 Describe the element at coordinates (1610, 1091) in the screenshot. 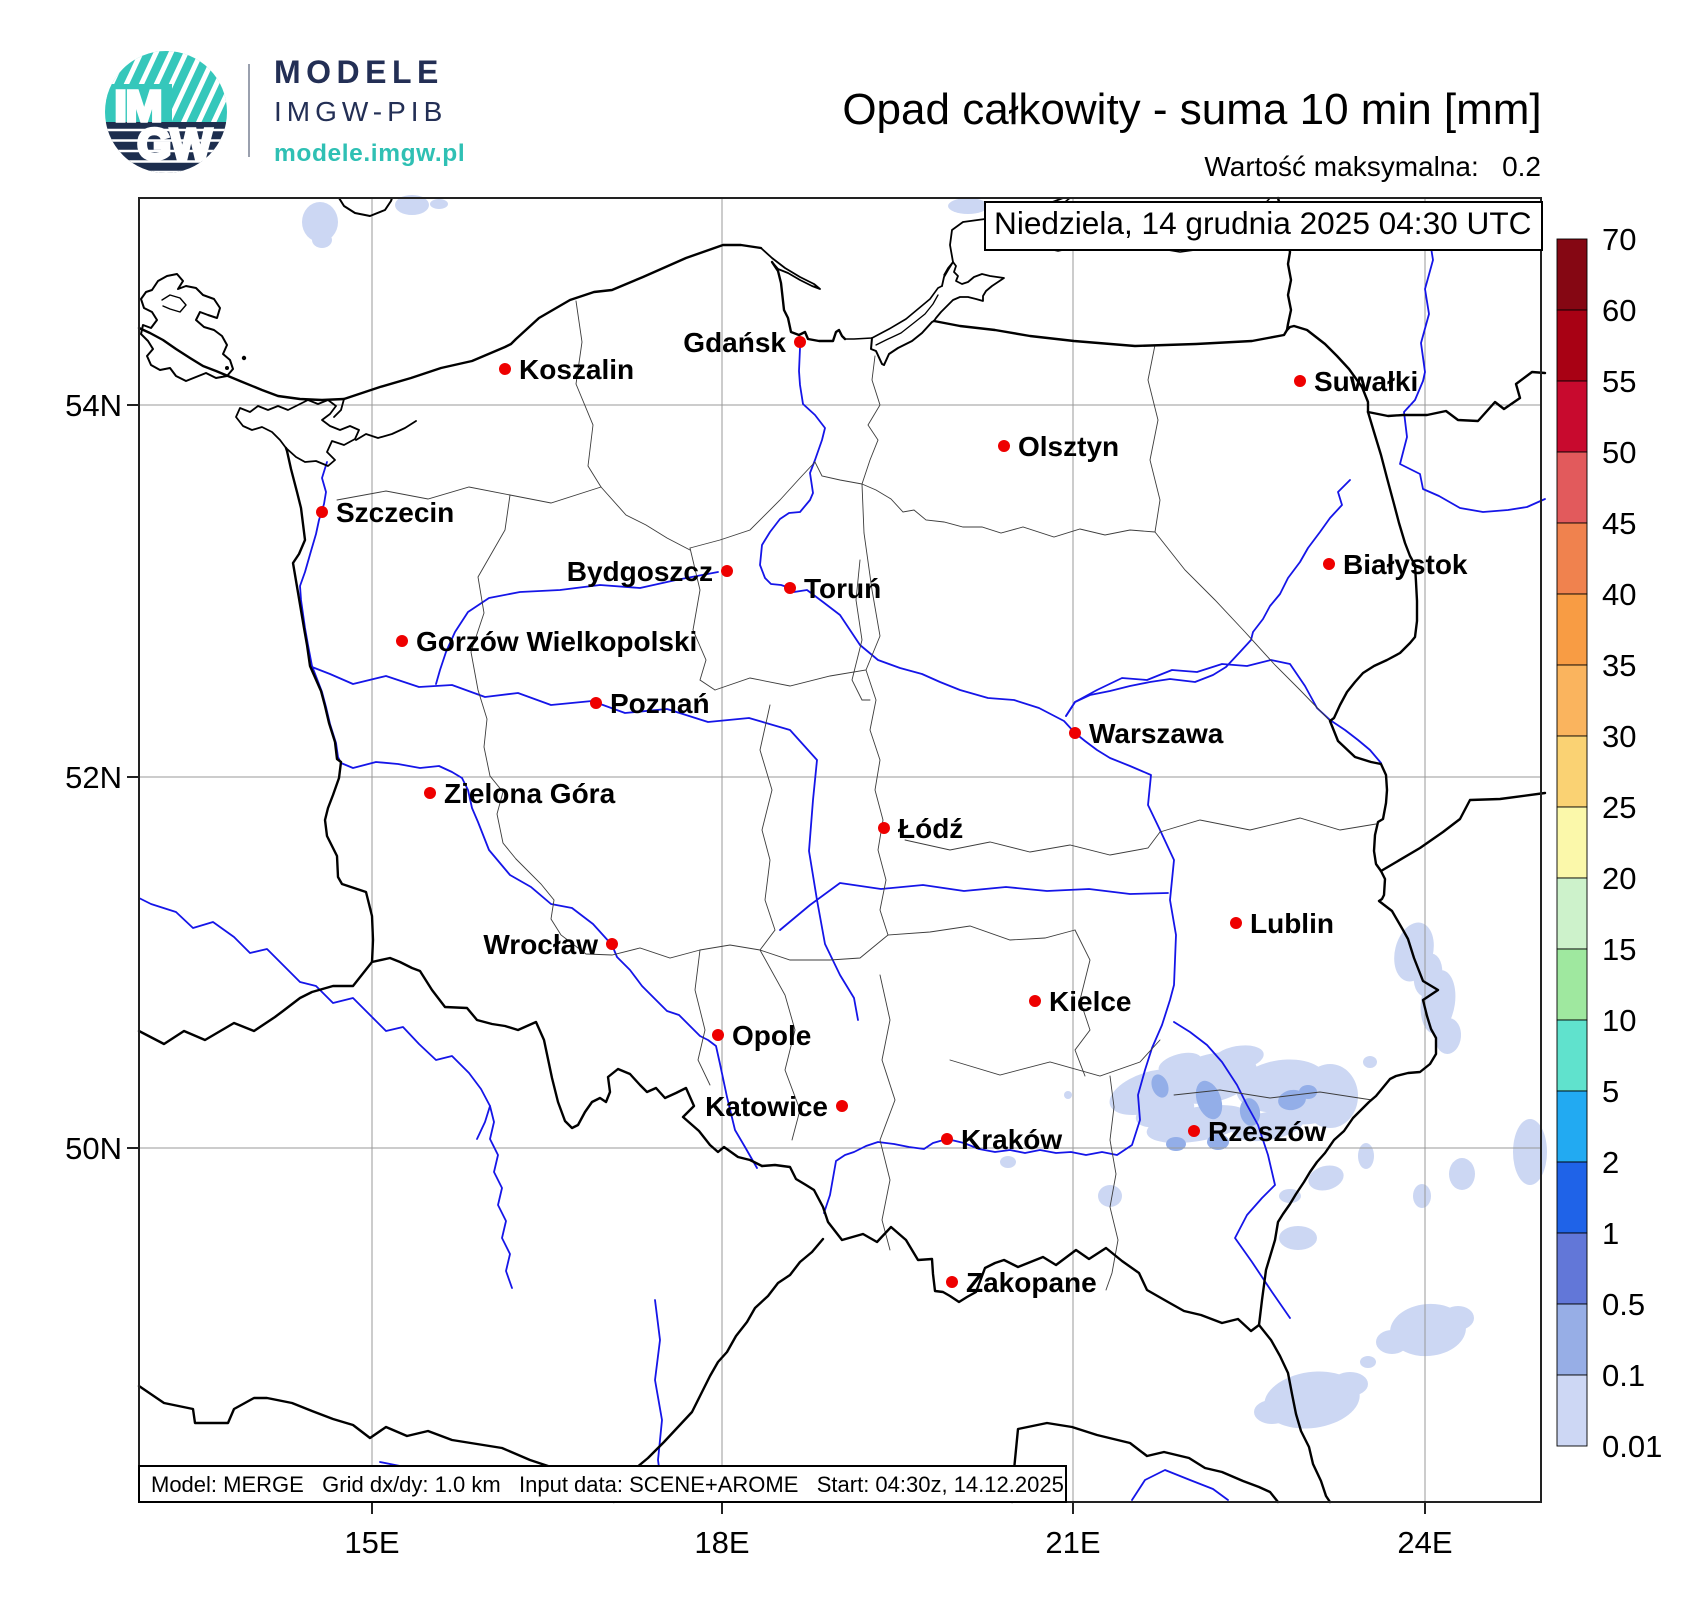

I see `svg-text: 5` at that location.